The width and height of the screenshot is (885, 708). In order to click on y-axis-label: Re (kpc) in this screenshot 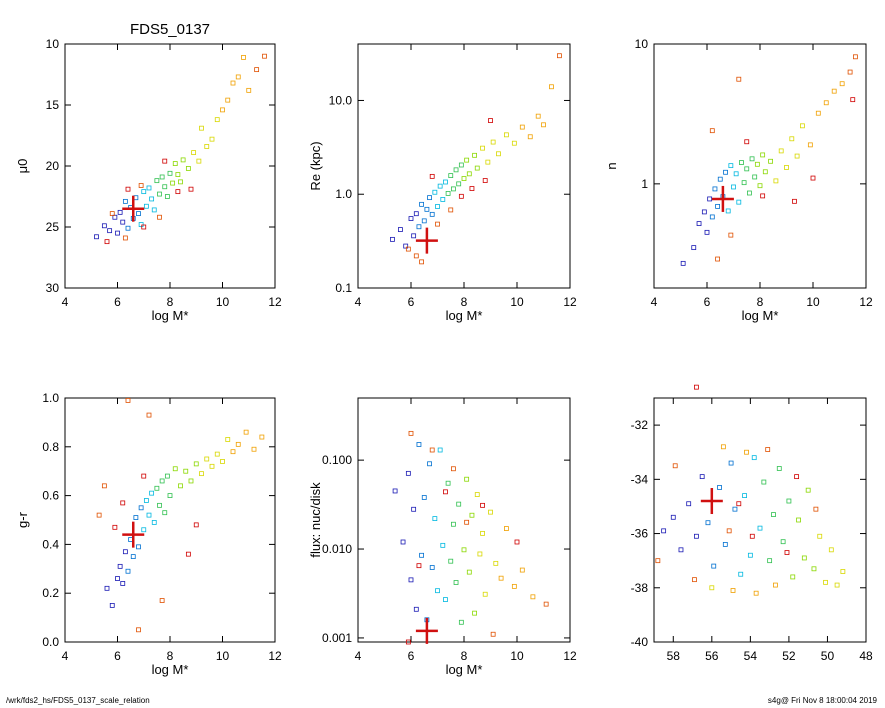, I will do `click(315, 165)`.